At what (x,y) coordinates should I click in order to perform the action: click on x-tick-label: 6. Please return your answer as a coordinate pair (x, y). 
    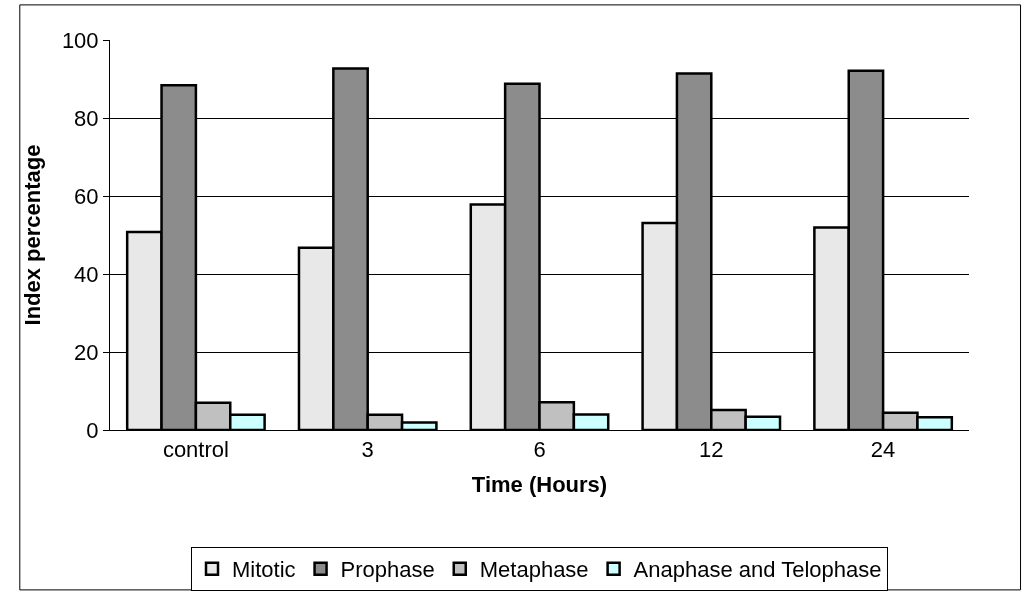
    Looking at the image, I should click on (539, 450).